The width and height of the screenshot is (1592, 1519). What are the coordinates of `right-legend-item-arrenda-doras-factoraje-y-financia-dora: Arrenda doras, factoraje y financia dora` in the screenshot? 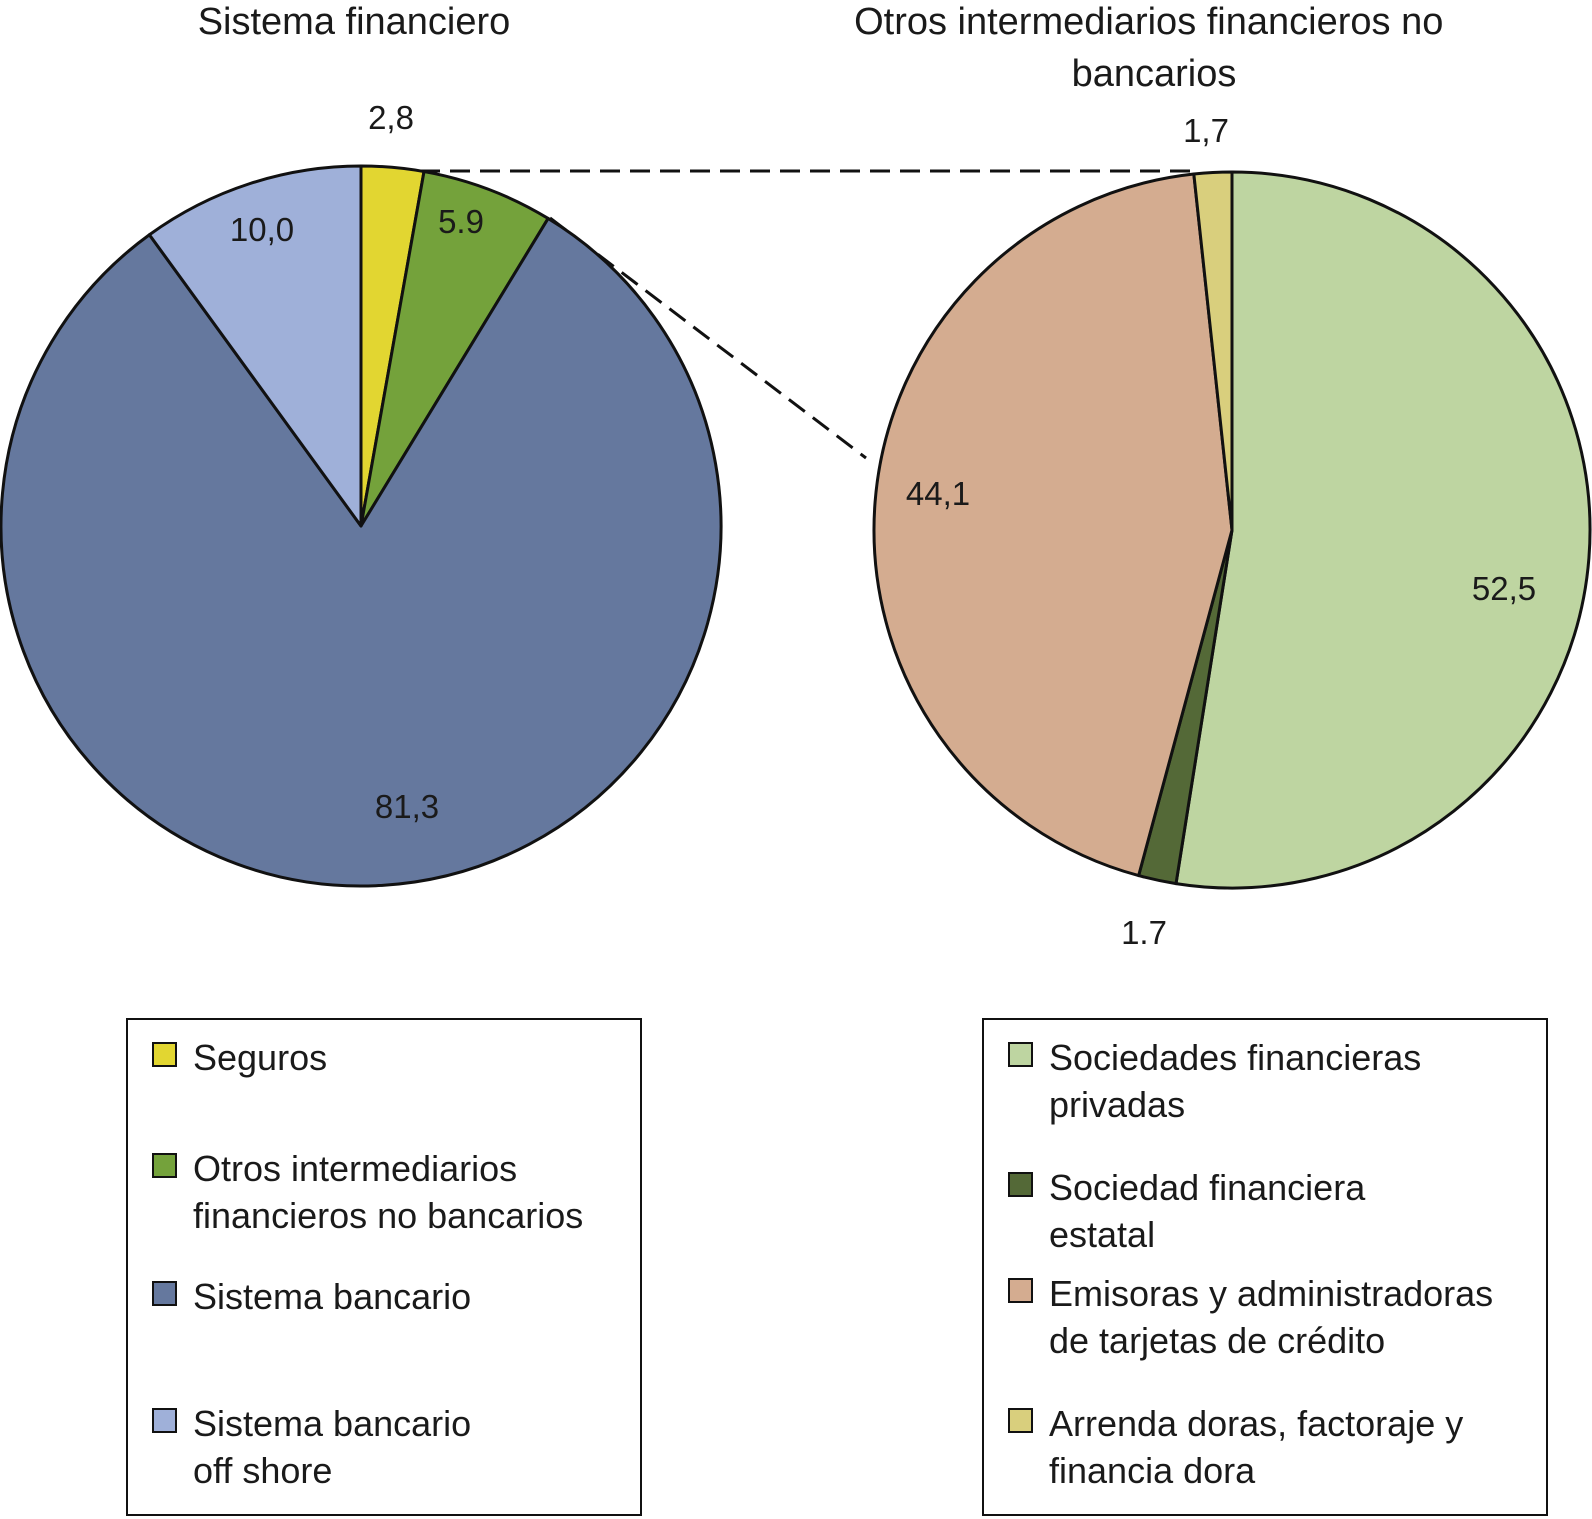 It's located at (1235, 1447).